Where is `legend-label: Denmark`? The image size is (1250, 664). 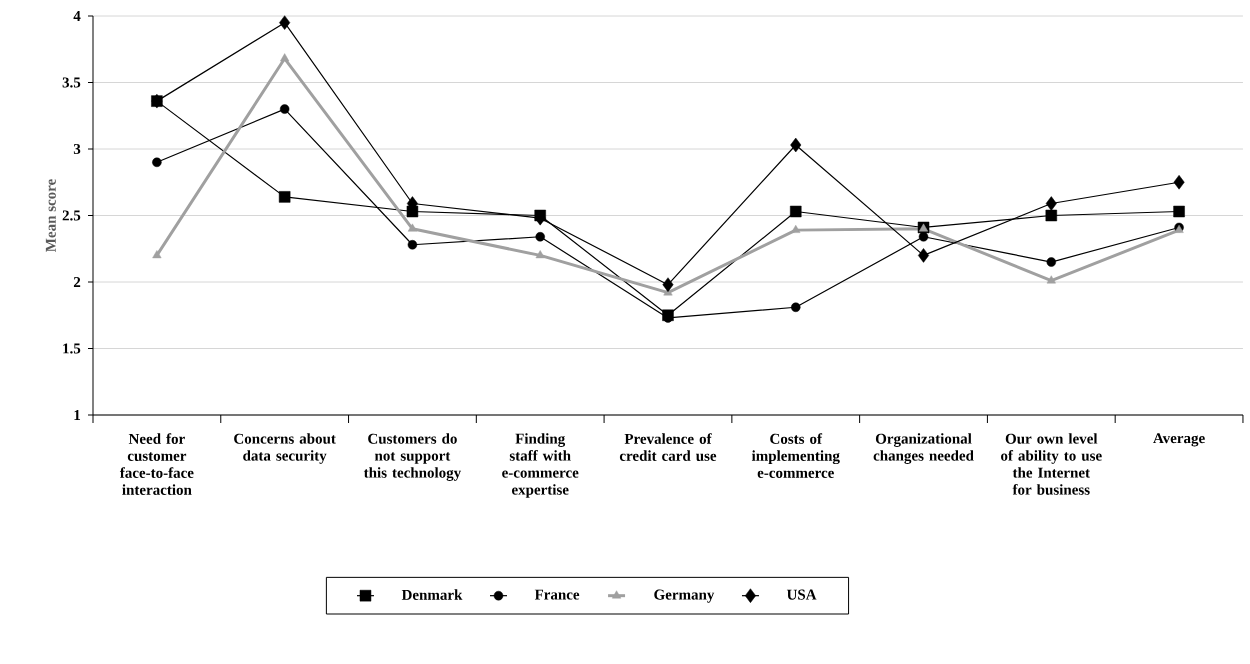
legend-label: Denmark is located at coordinates (432, 594).